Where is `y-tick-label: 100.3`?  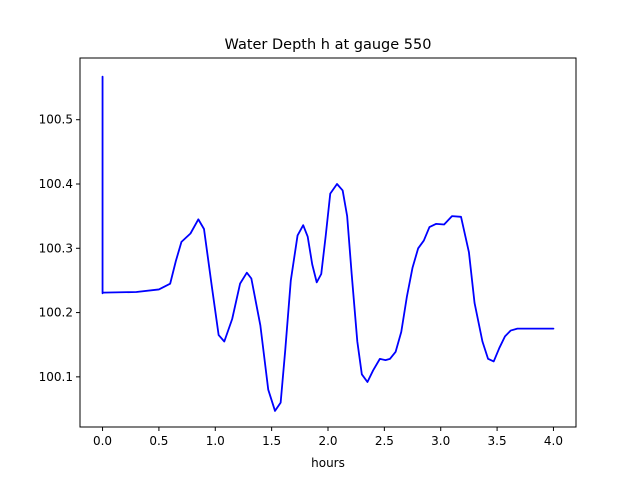 y-tick-label: 100.3 is located at coordinates (56, 248).